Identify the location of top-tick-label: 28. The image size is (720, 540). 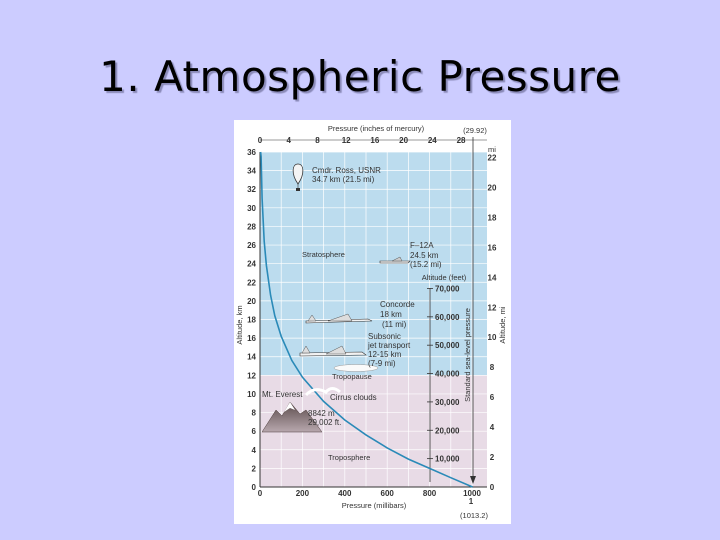
(461, 140).